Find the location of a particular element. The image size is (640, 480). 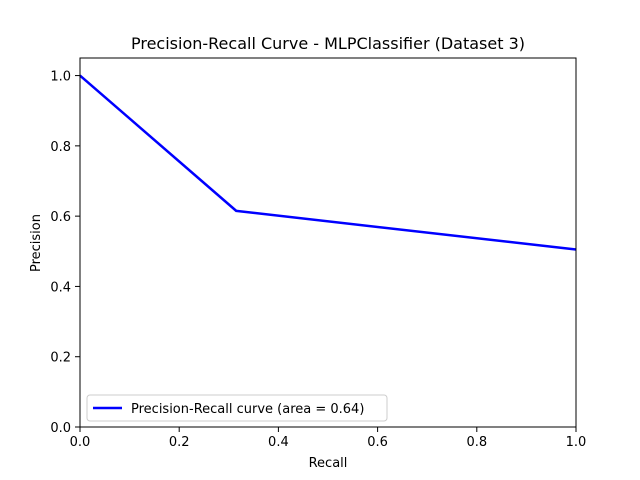

y-axis: 0.0 0.2 0.4 0.6 0.8 1.0 is located at coordinates (65, 253).